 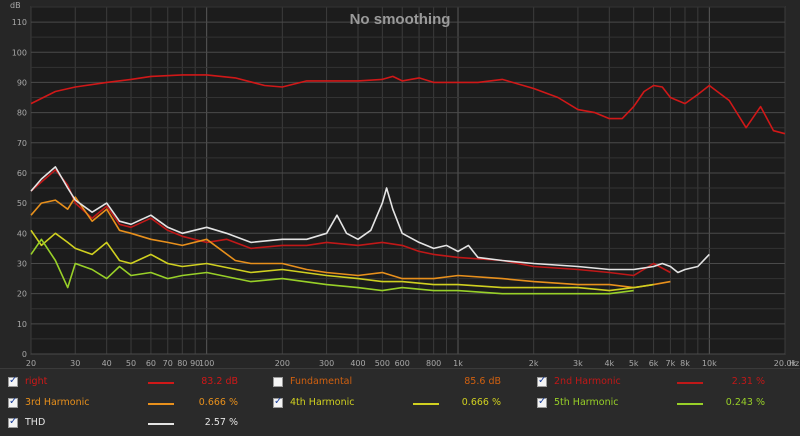 I want to click on y-tick-label: 10, so click(x=22, y=324).